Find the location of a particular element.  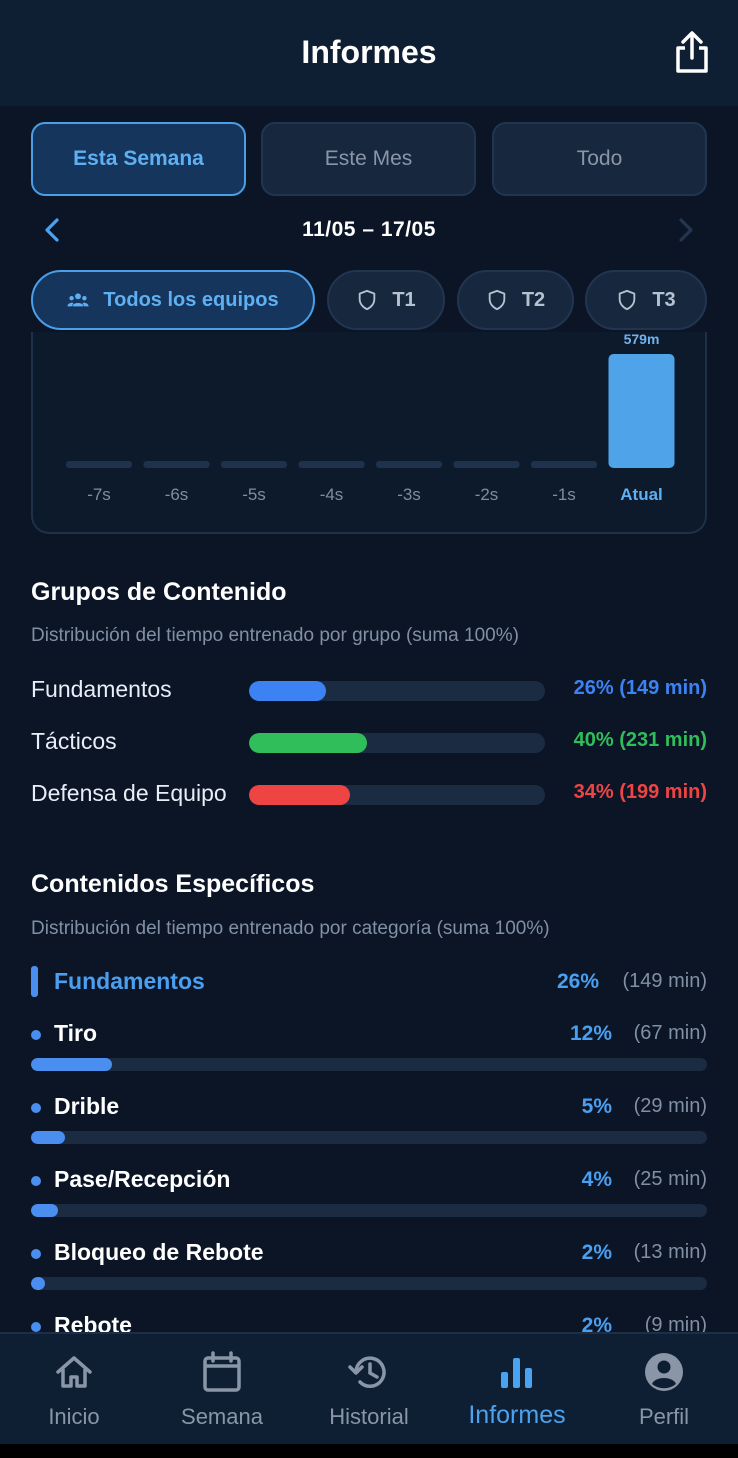

period-tab-all: Todo is located at coordinates (599, 159).